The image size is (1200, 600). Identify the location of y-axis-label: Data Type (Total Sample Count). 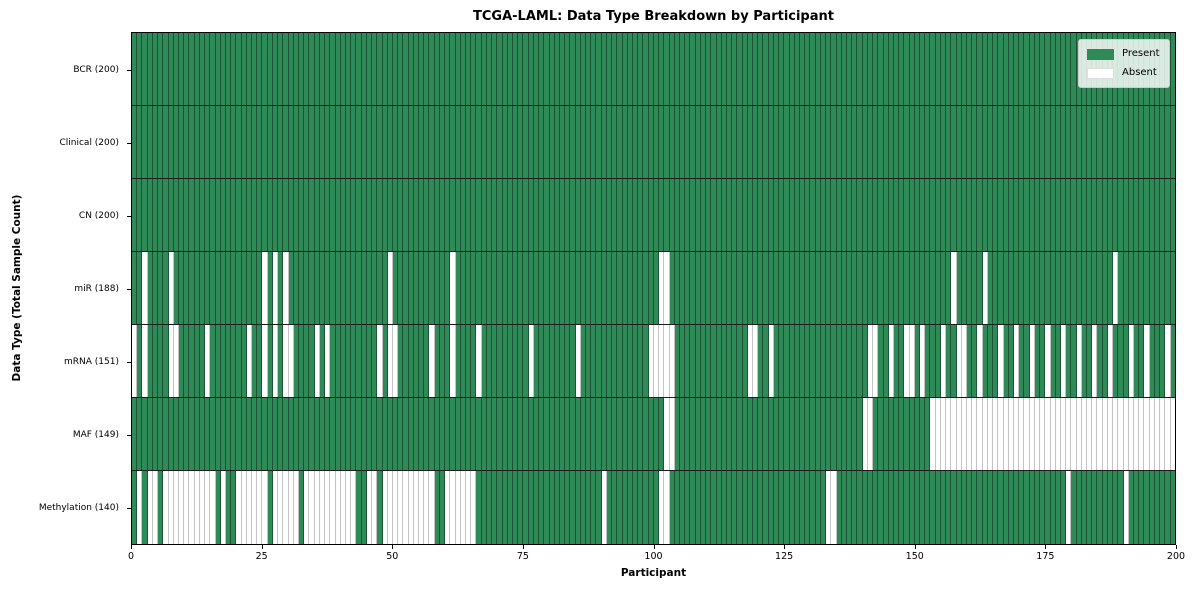
(17, 288).